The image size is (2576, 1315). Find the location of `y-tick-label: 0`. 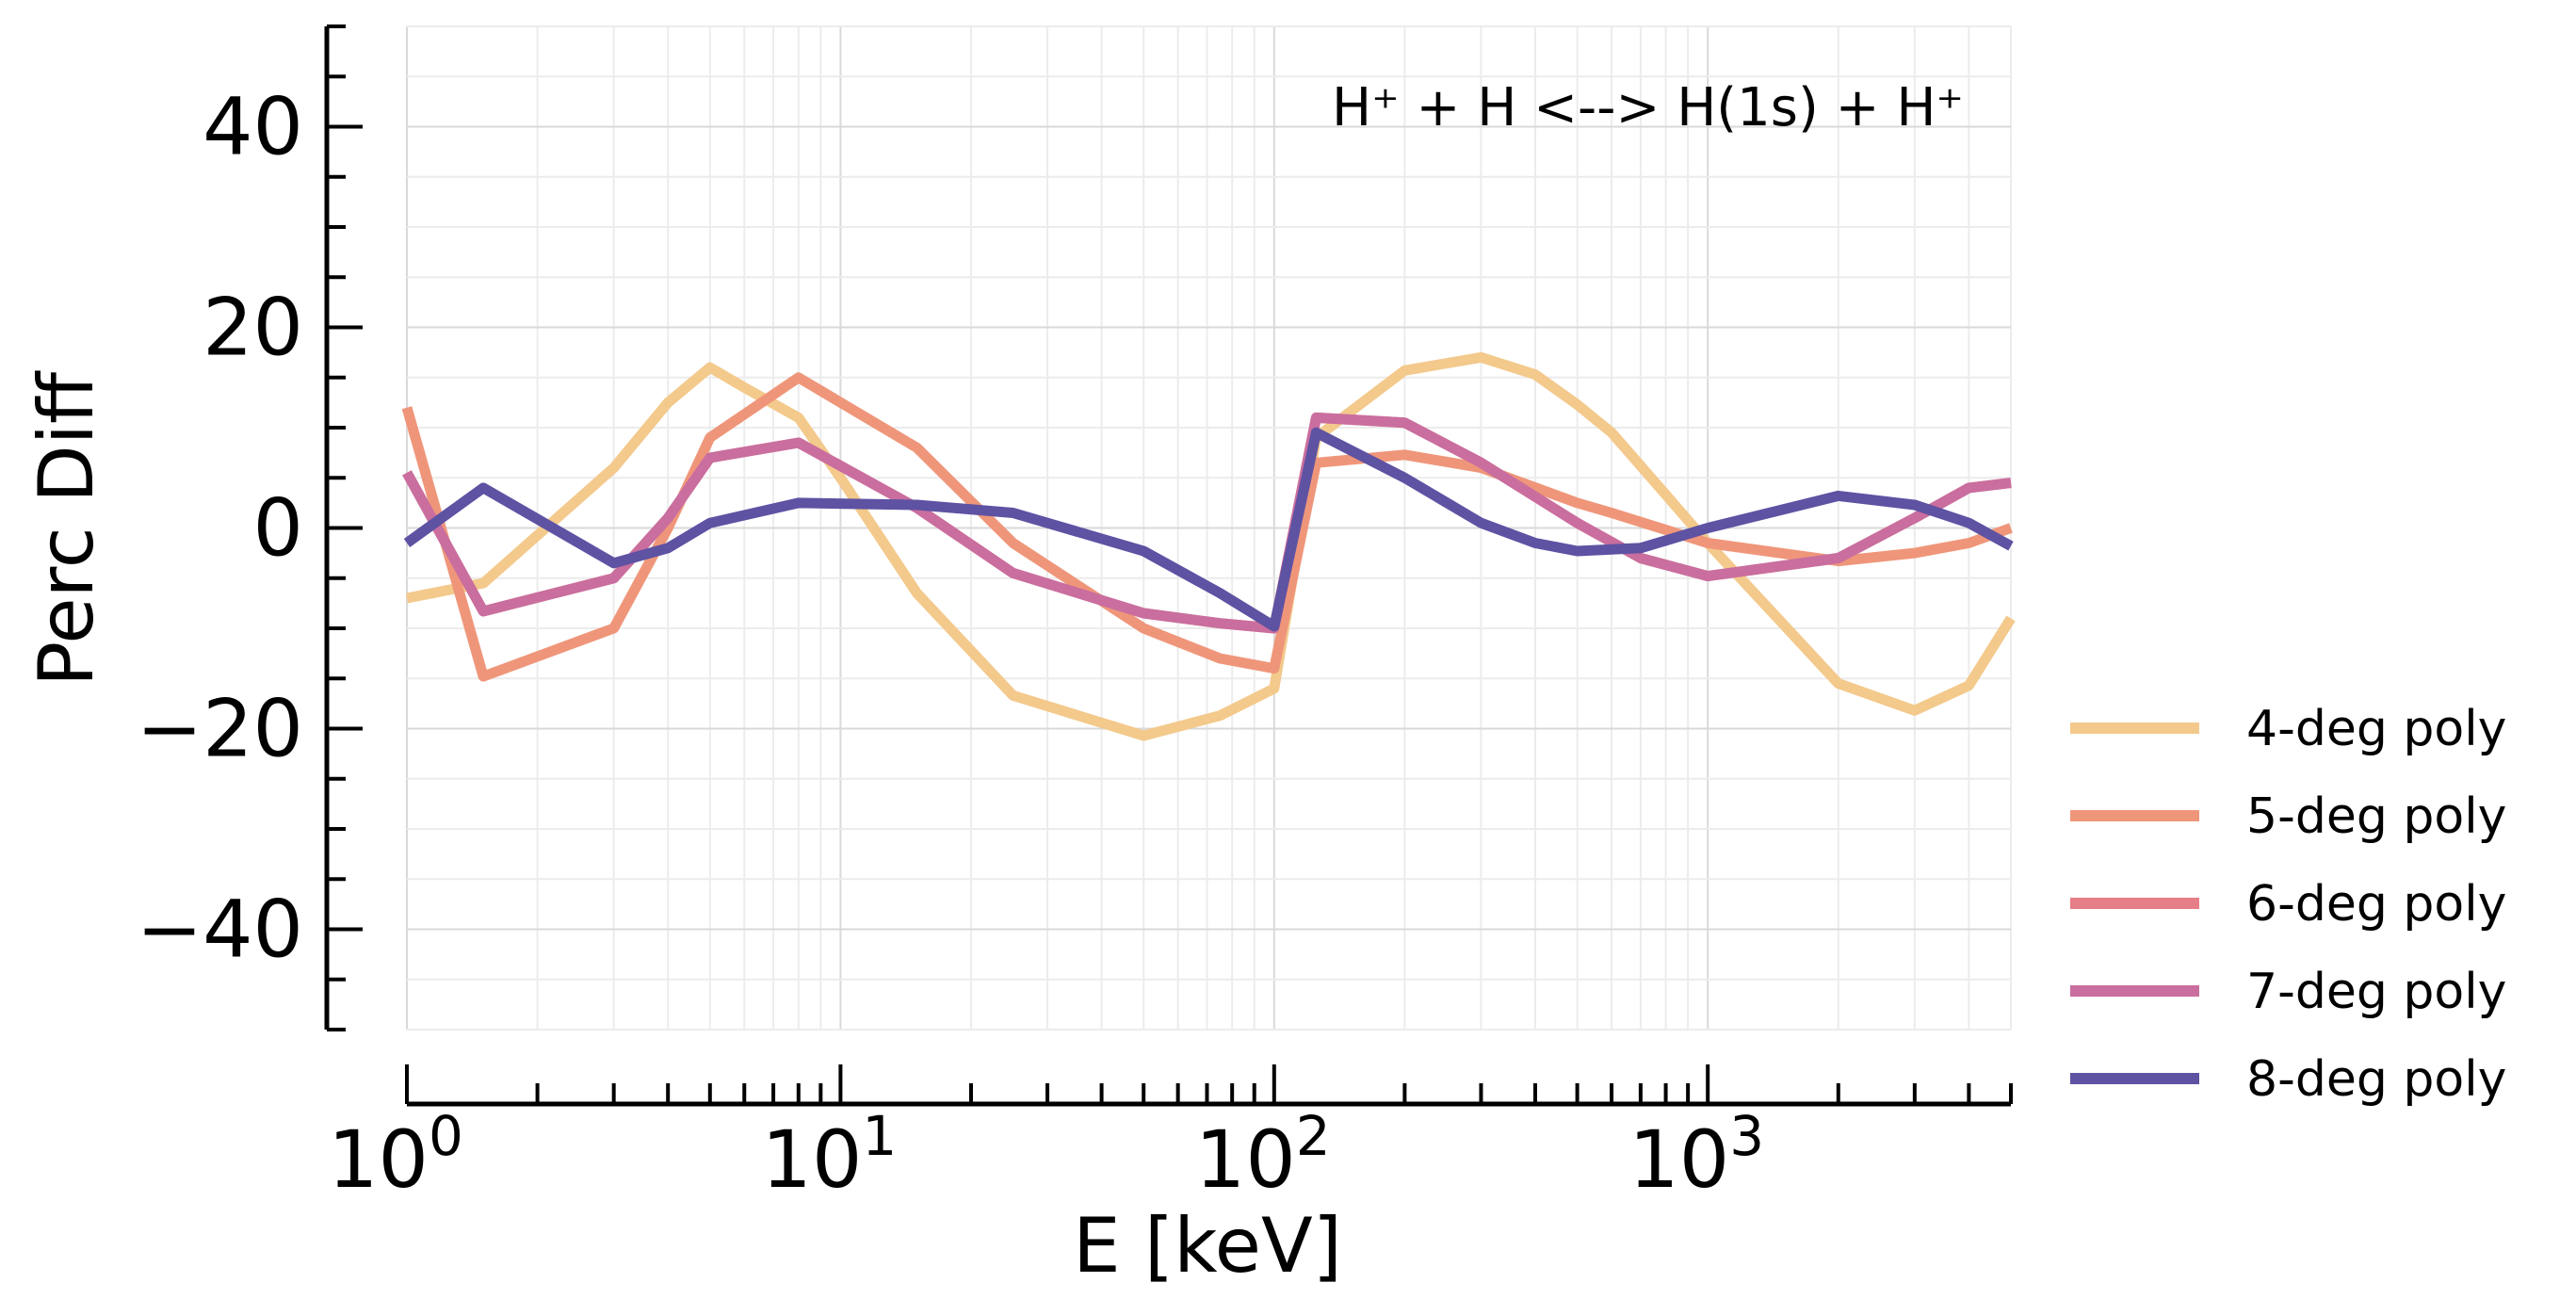

y-tick-label: 0 is located at coordinates (278, 528).